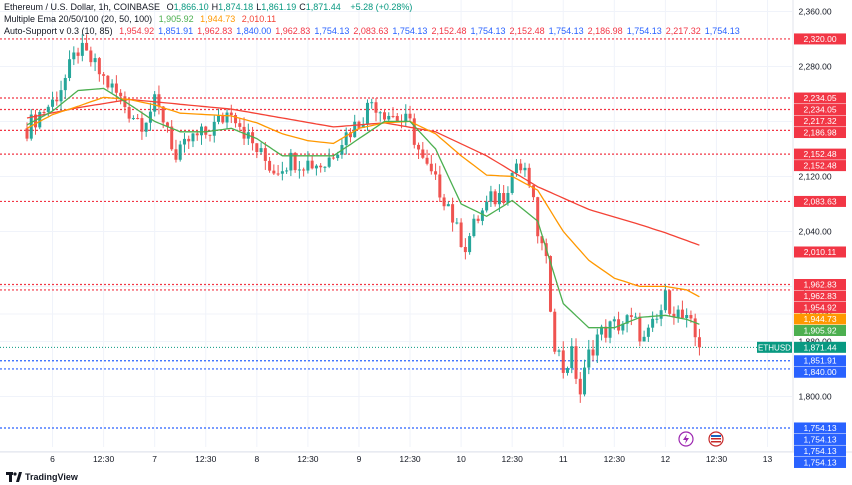 The width and height of the screenshot is (852, 485). Describe the element at coordinates (701, 439) in the screenshot. I see `event-icons` at that location.